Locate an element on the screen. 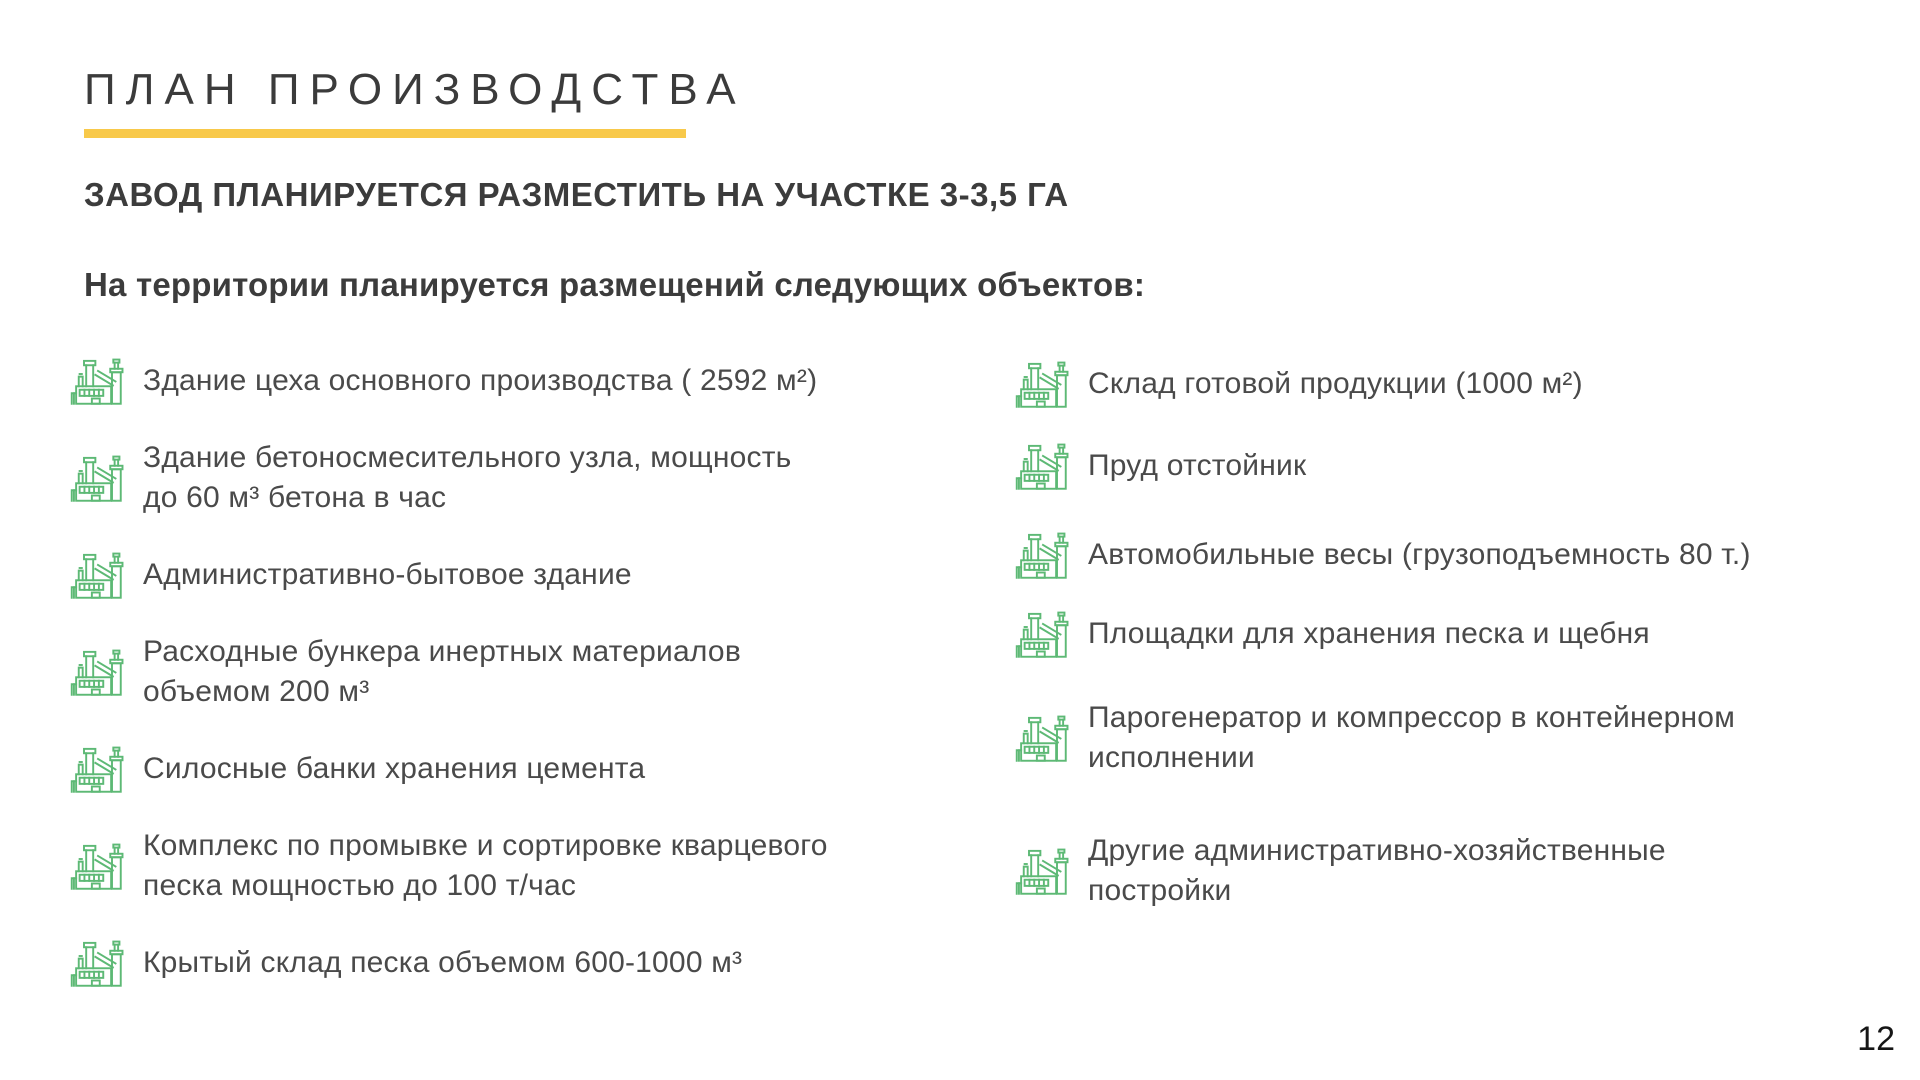 The height and width of the screenshot is (1080, 1920). list-item-text: Склад готовой продукции (1000 м²) is located at coordinates (1335, 383).